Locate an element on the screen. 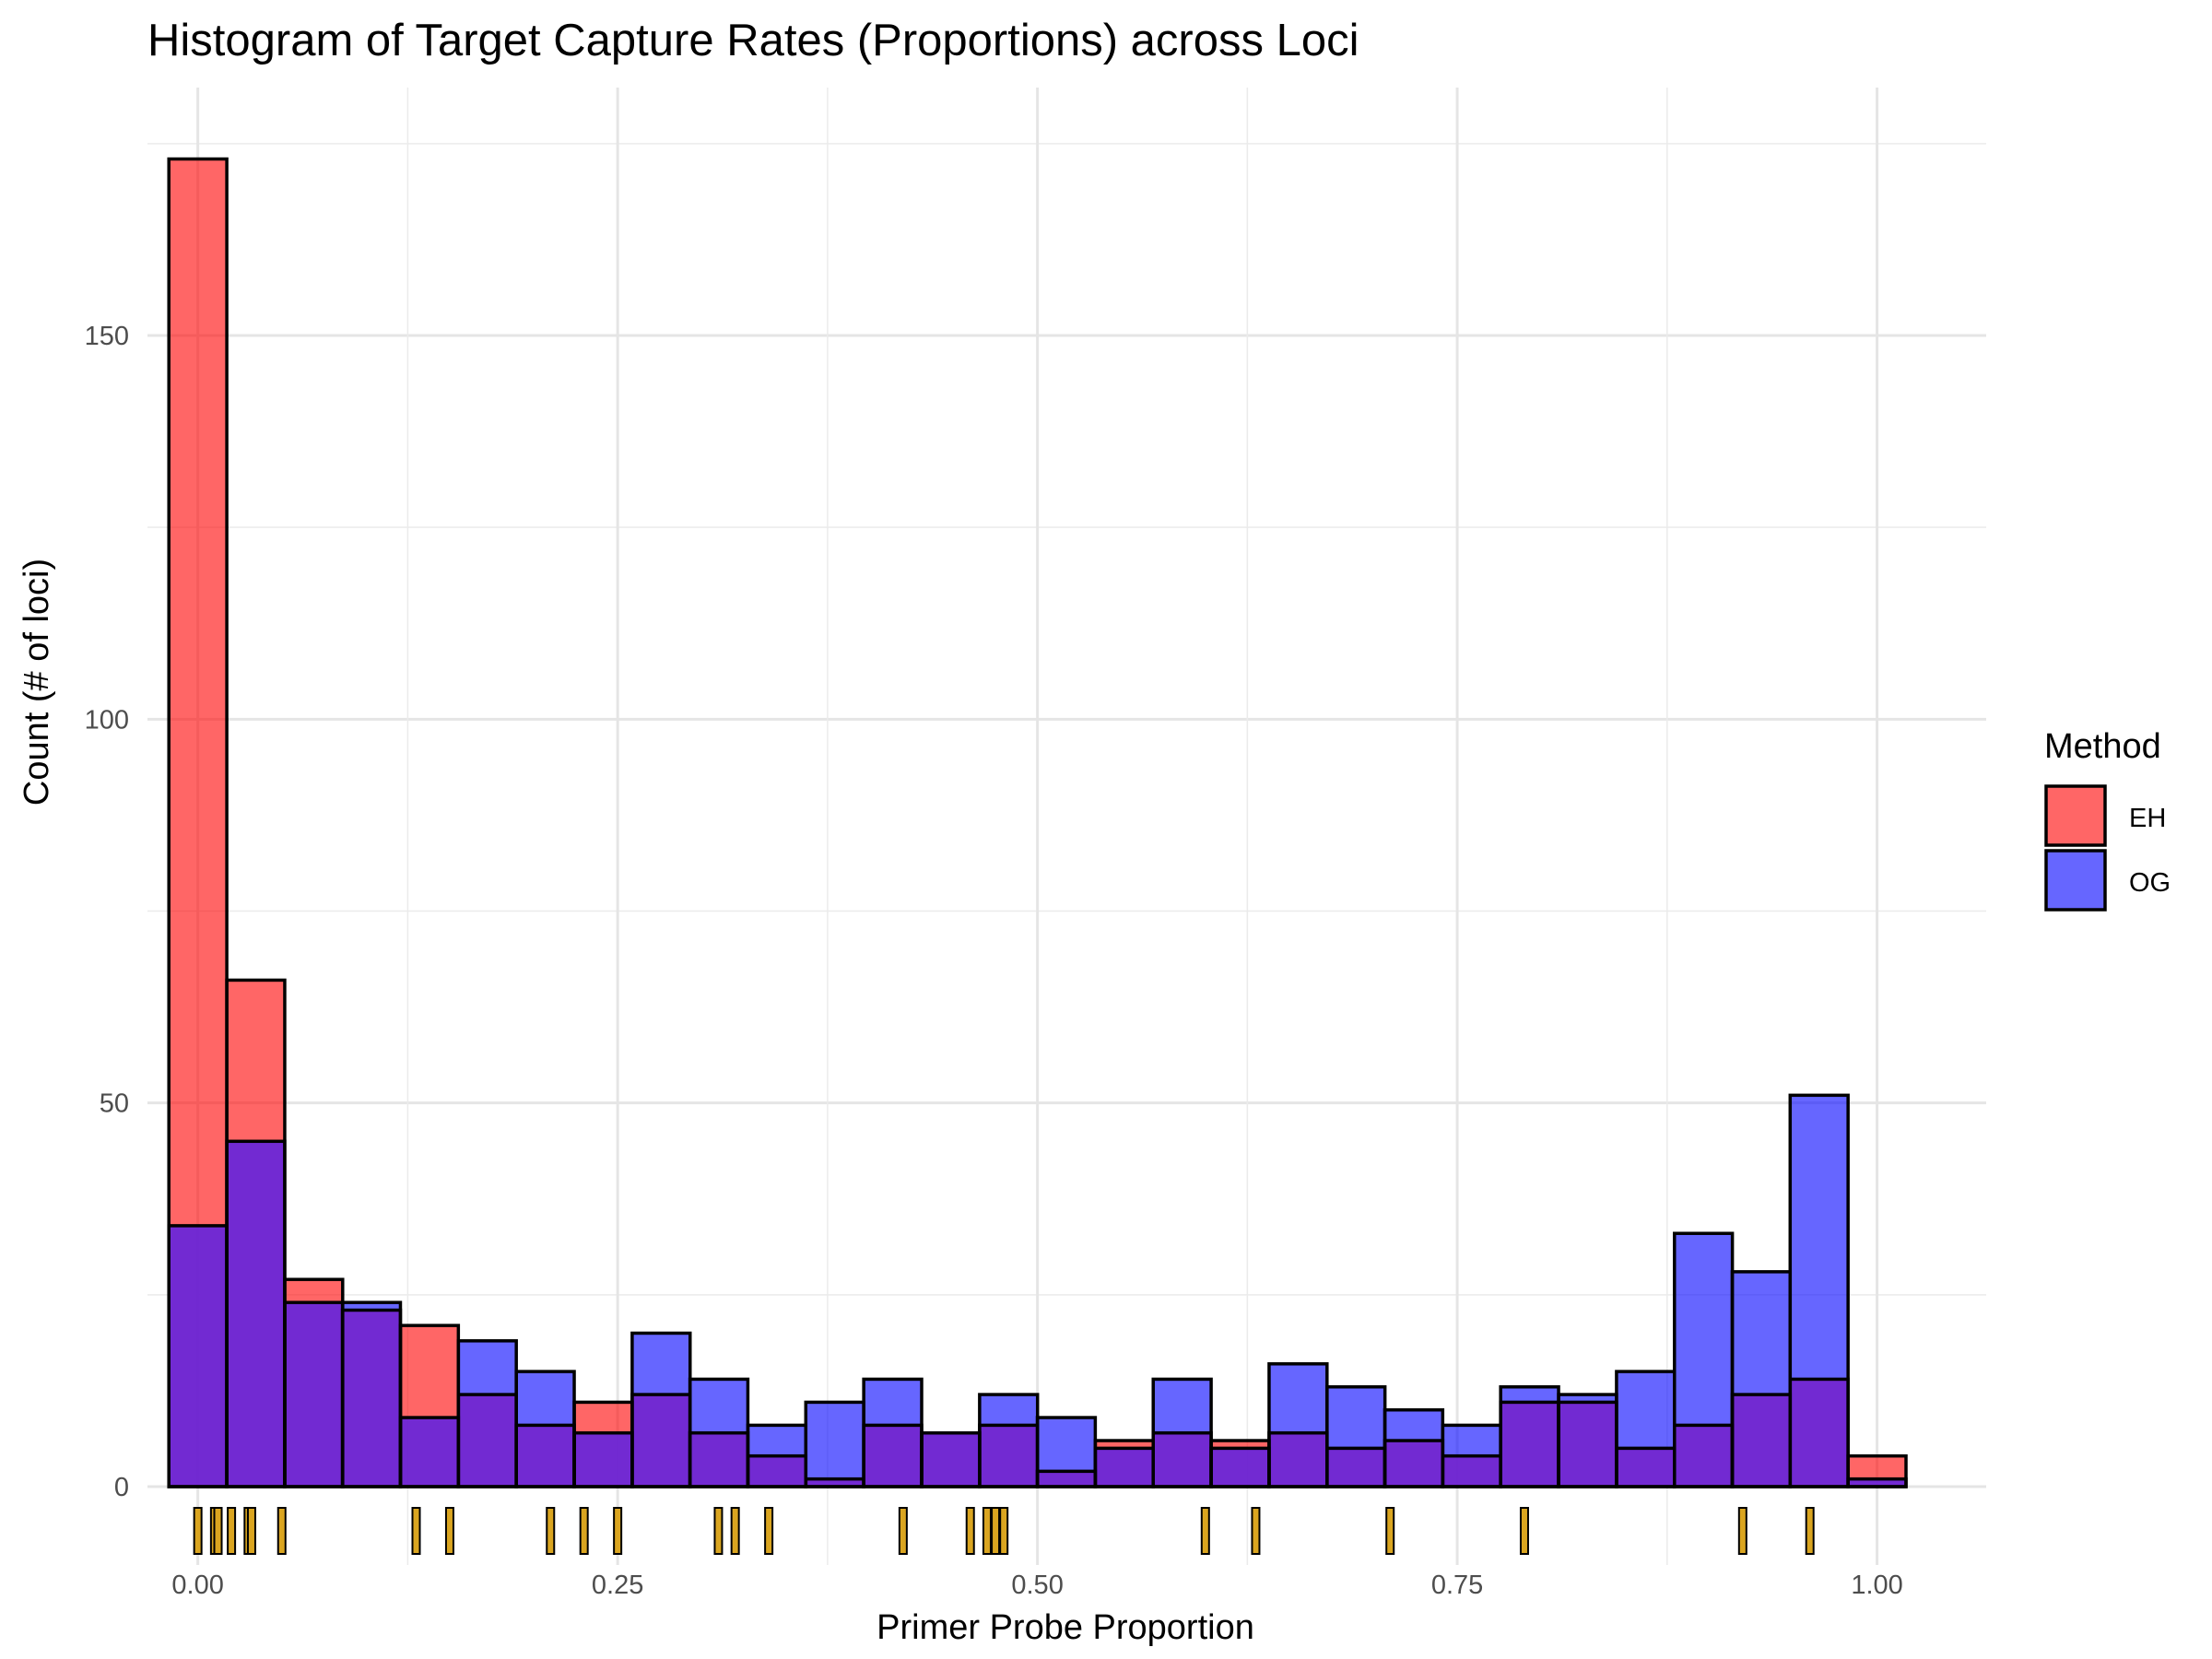 The width and height of the screenshot is (2212, 1659). x-tick-label: 0.75 is located at coordinates (1457, 1585).